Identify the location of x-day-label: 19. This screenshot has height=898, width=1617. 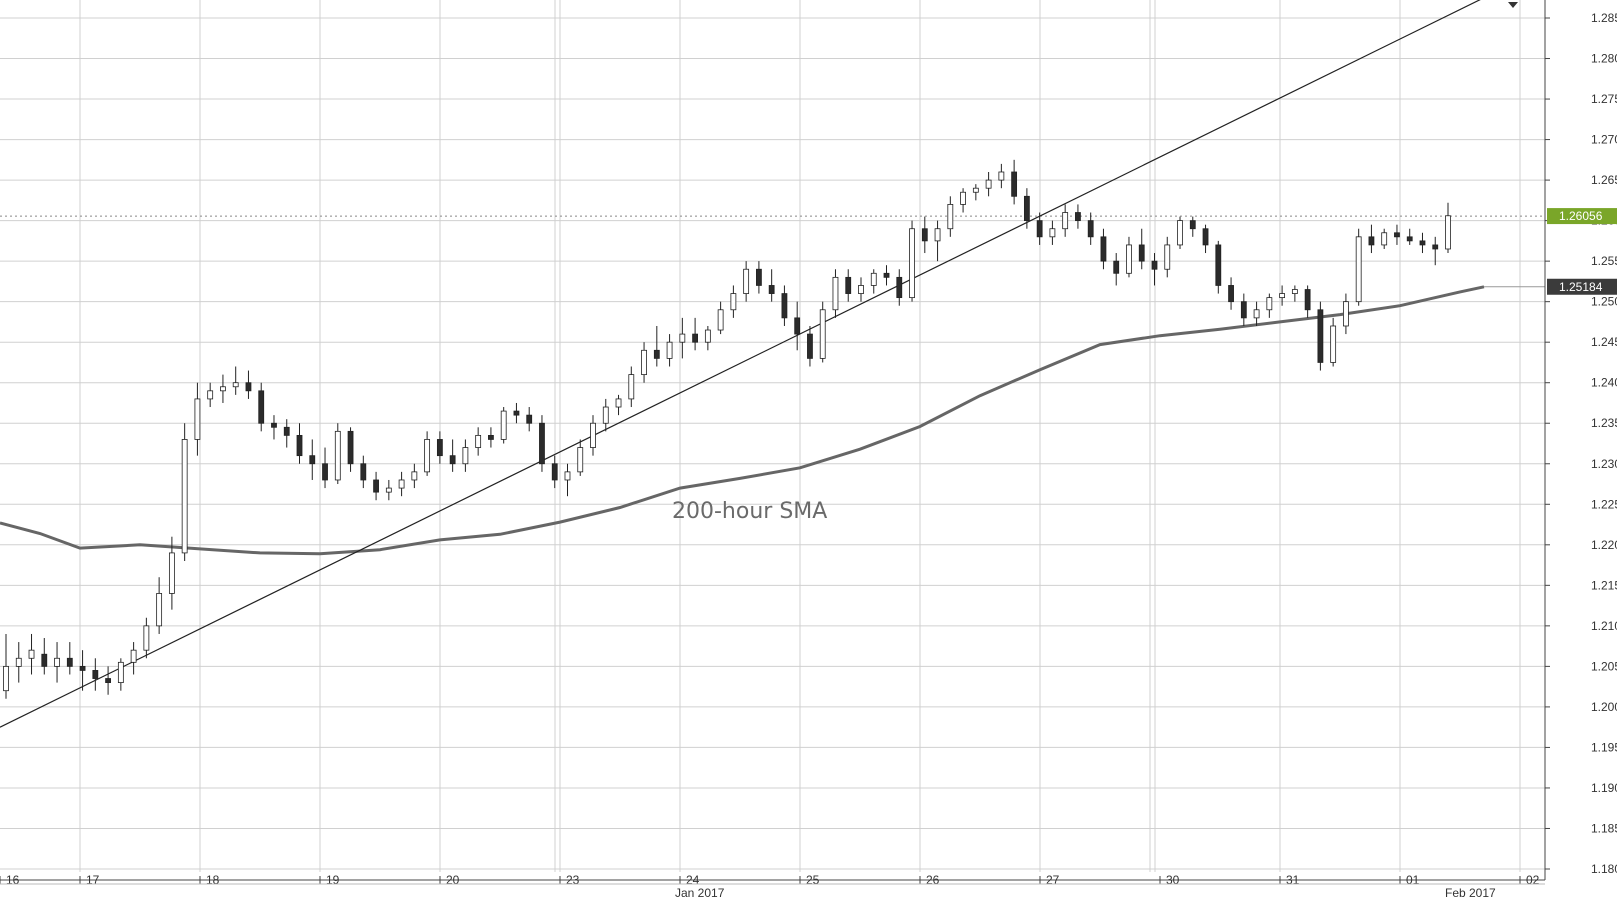
(333, 880).